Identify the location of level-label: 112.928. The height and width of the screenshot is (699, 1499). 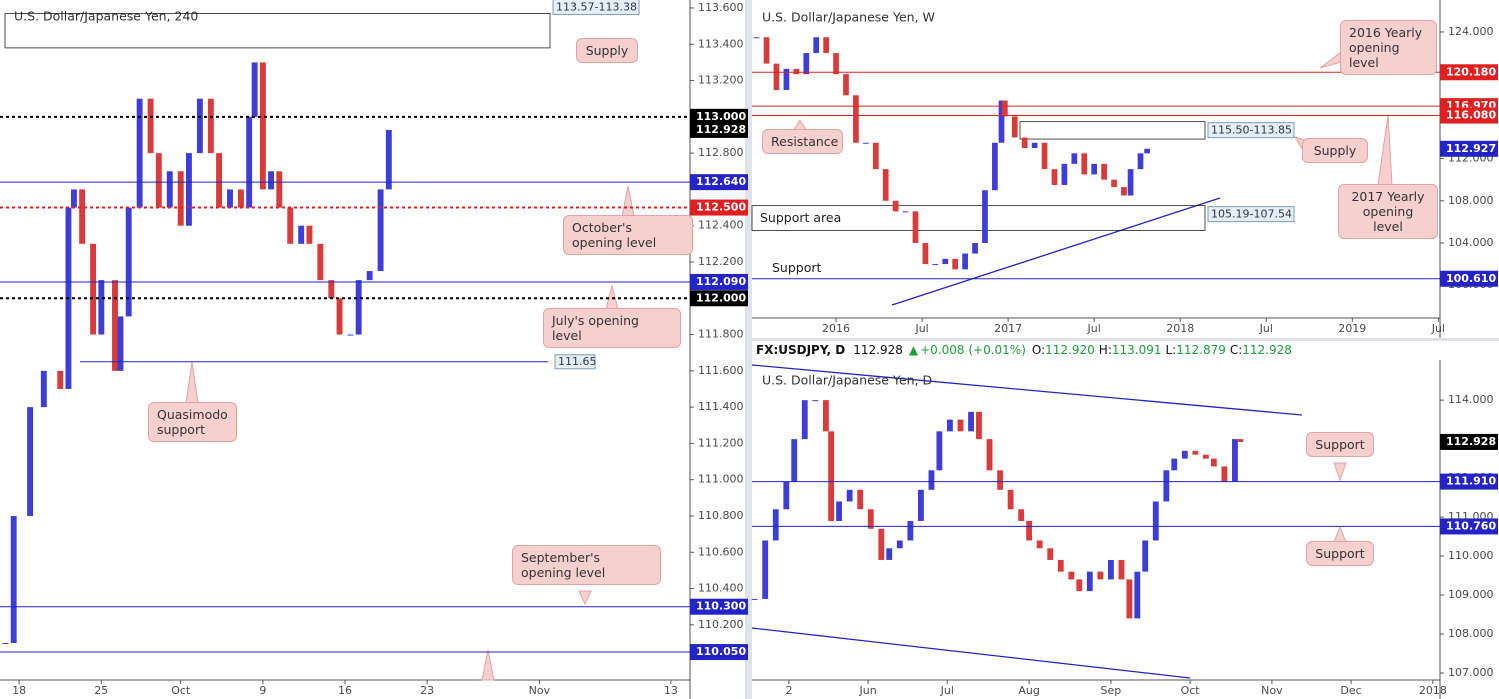
(721, 129).